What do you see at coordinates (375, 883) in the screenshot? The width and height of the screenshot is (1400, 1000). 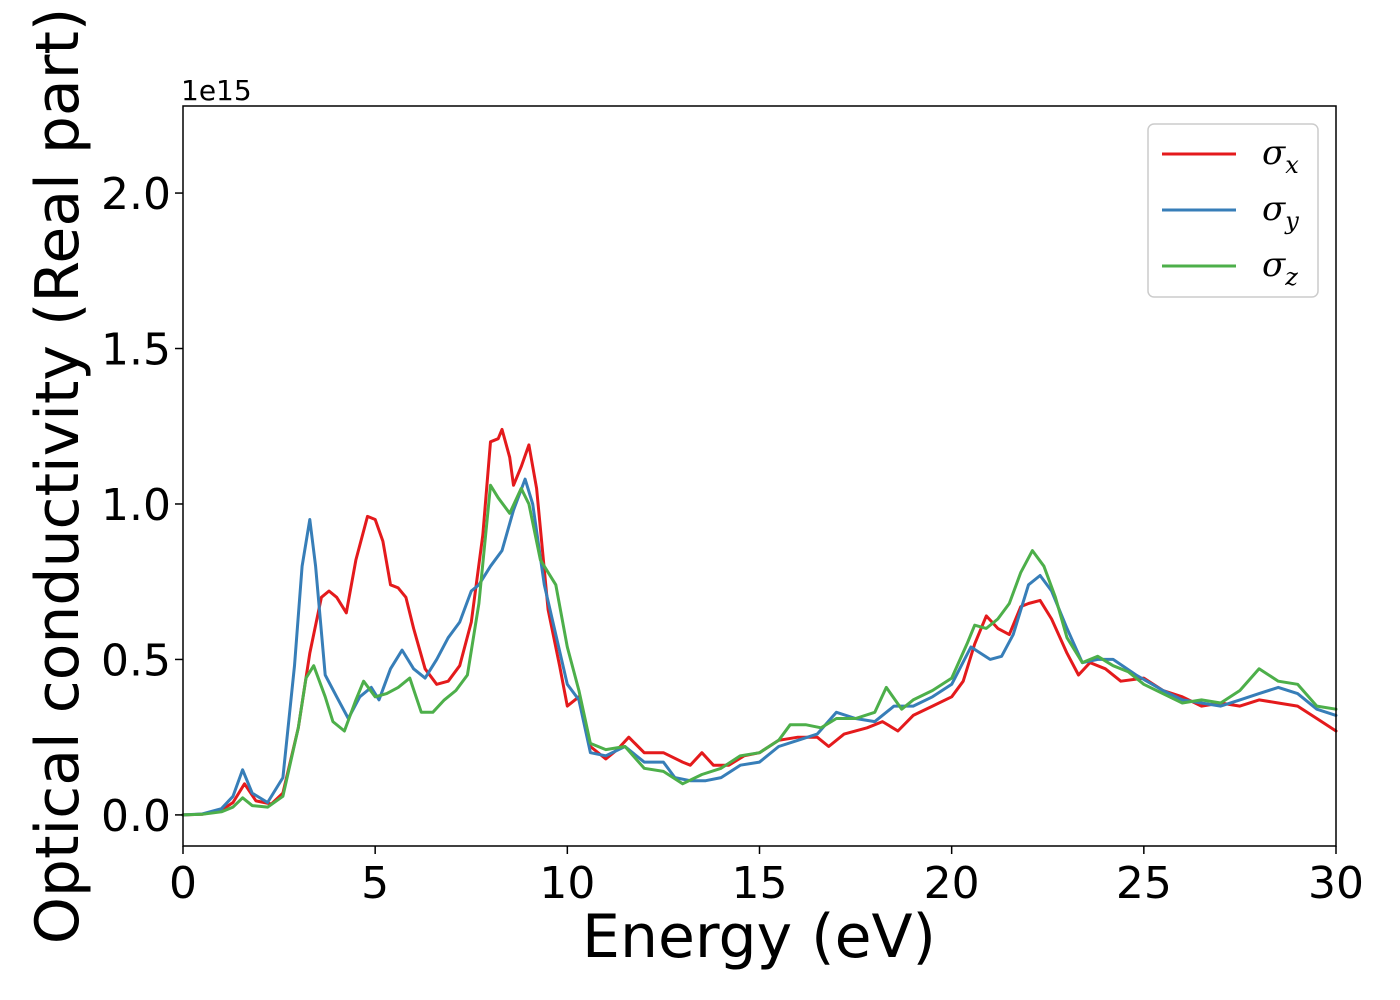 I see `x-tick-label: 5` at bounding box center [375, 883].